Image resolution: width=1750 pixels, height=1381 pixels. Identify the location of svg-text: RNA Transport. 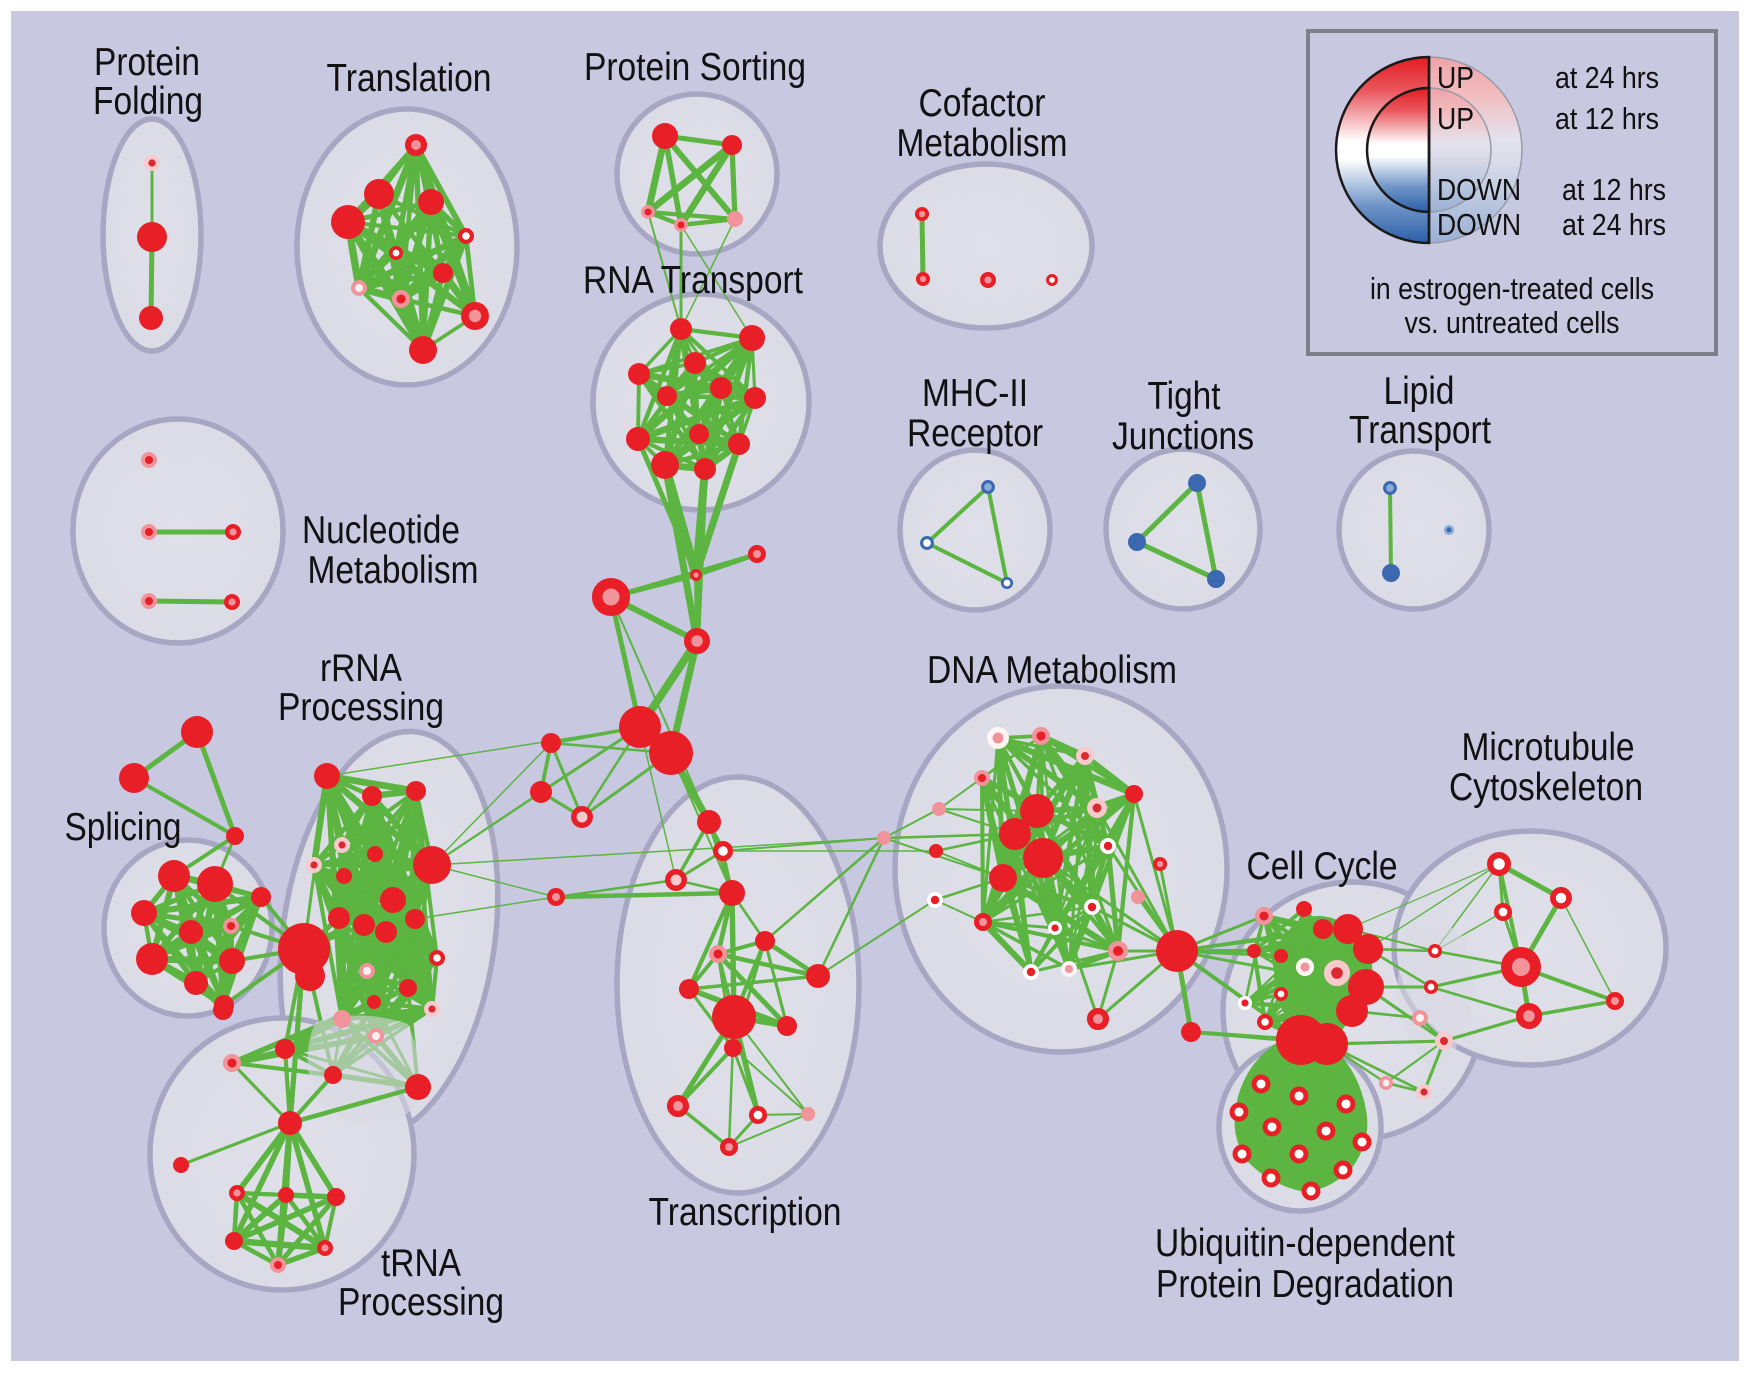
(693, 280).